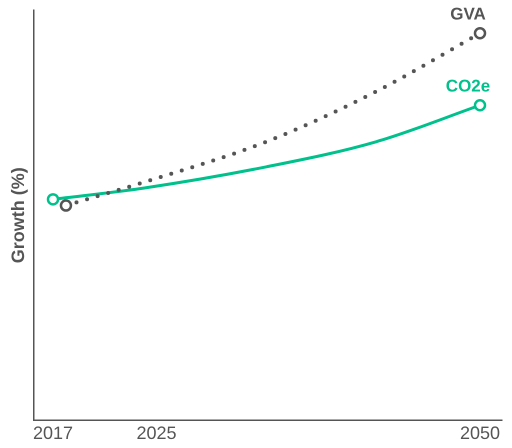 This screenshot has height=448, width=512. Describe the element at coordinates (53, 433) in the screenshot. I see `x-tick-label: 2017` at that location.